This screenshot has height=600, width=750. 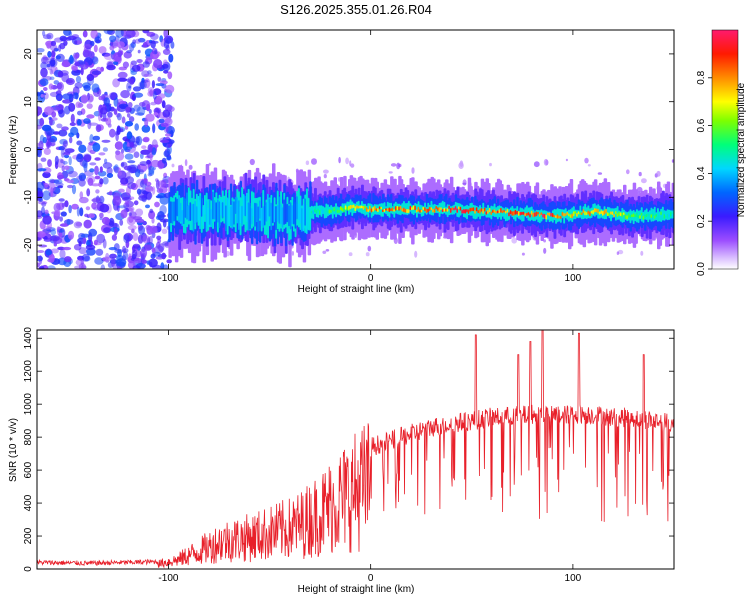 What do you see at coordinates (701, 77) in the screenshot?
I see `colorbar-tick-label: 0.8` at bounding box center [701, 77].